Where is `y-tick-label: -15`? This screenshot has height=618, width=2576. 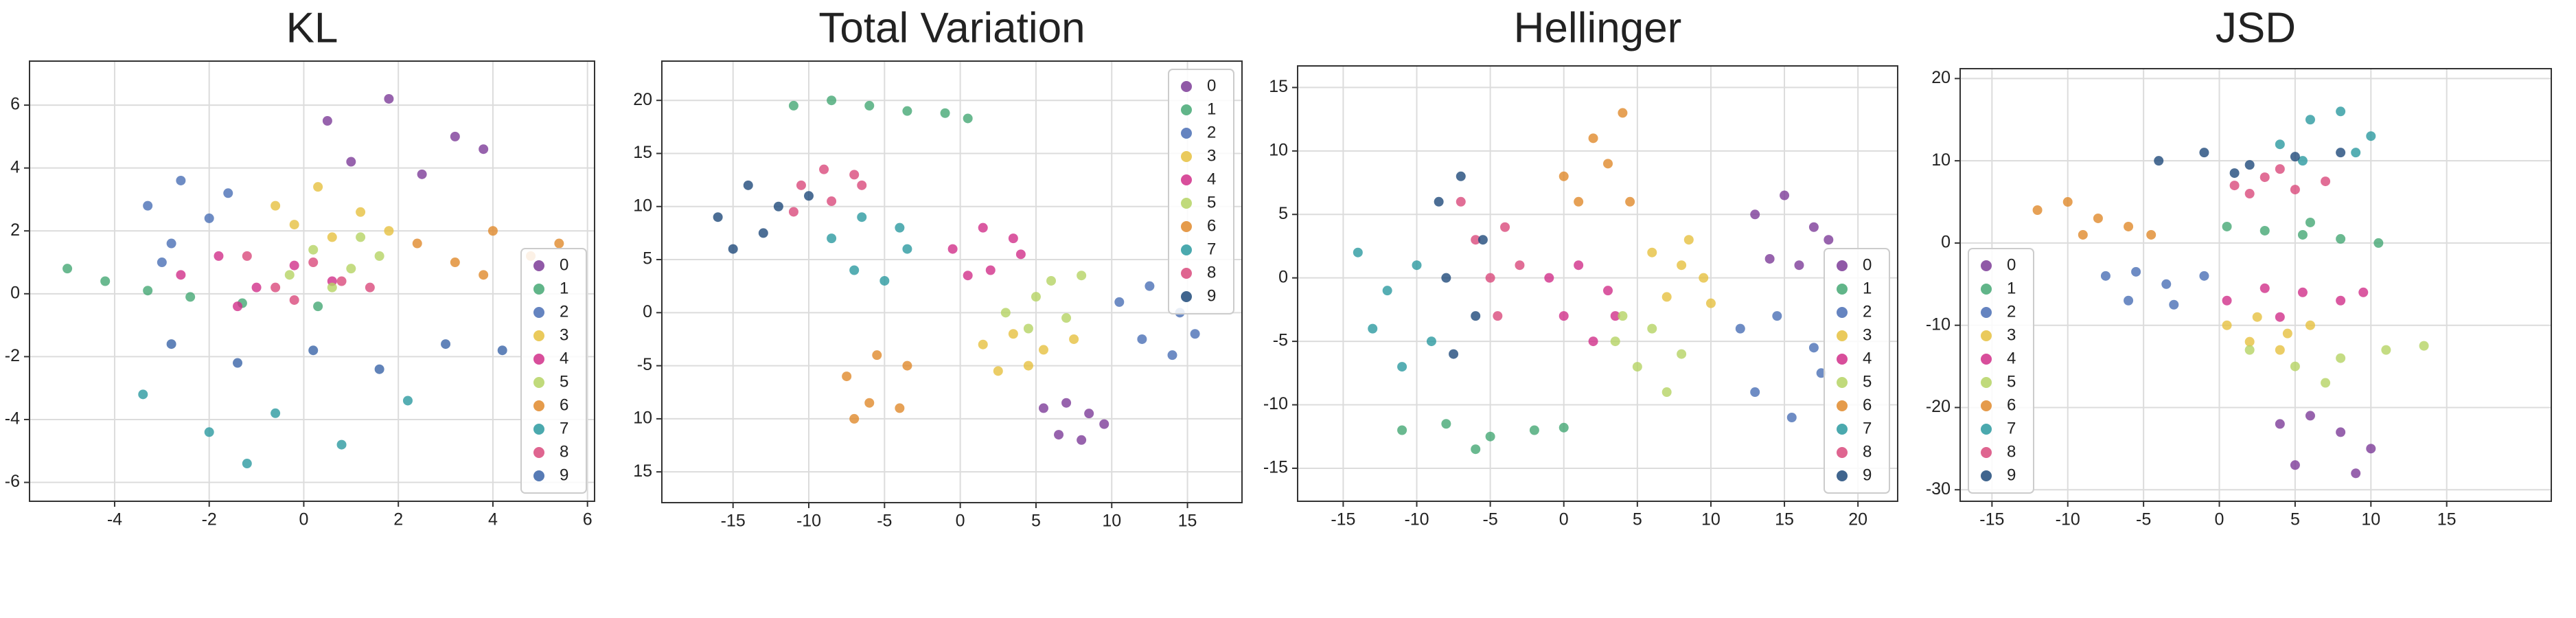
y-tick-label: -15 is located at coordinates (1275, 467).